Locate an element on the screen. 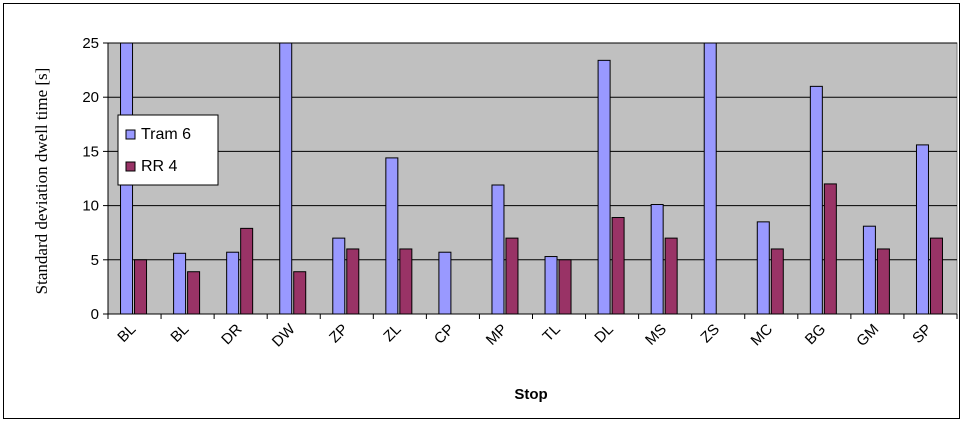 The width and height of the screenshot is (965, 422). x-tick-label: DW is located at coordinates (284, 335).